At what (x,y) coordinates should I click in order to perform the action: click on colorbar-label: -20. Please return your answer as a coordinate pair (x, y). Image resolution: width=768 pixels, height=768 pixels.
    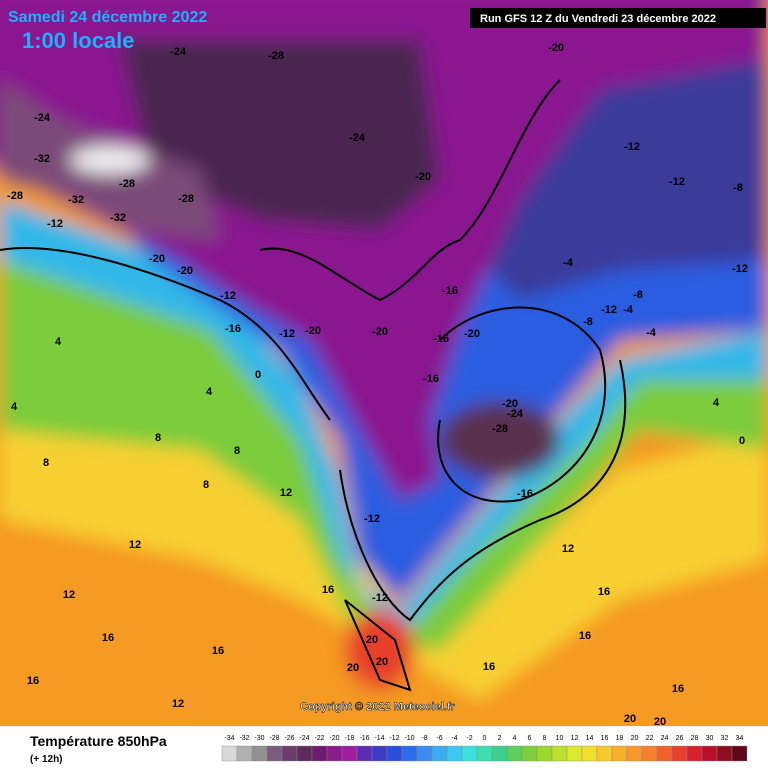
    Looking at the image, I should click on (334, 738).